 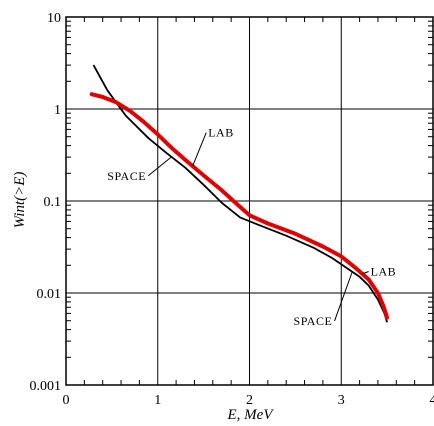 What do you see at coordinates (157, 400) in the screenshot?
I see `x-tick-label: 1` at bounding box center [157, 400].